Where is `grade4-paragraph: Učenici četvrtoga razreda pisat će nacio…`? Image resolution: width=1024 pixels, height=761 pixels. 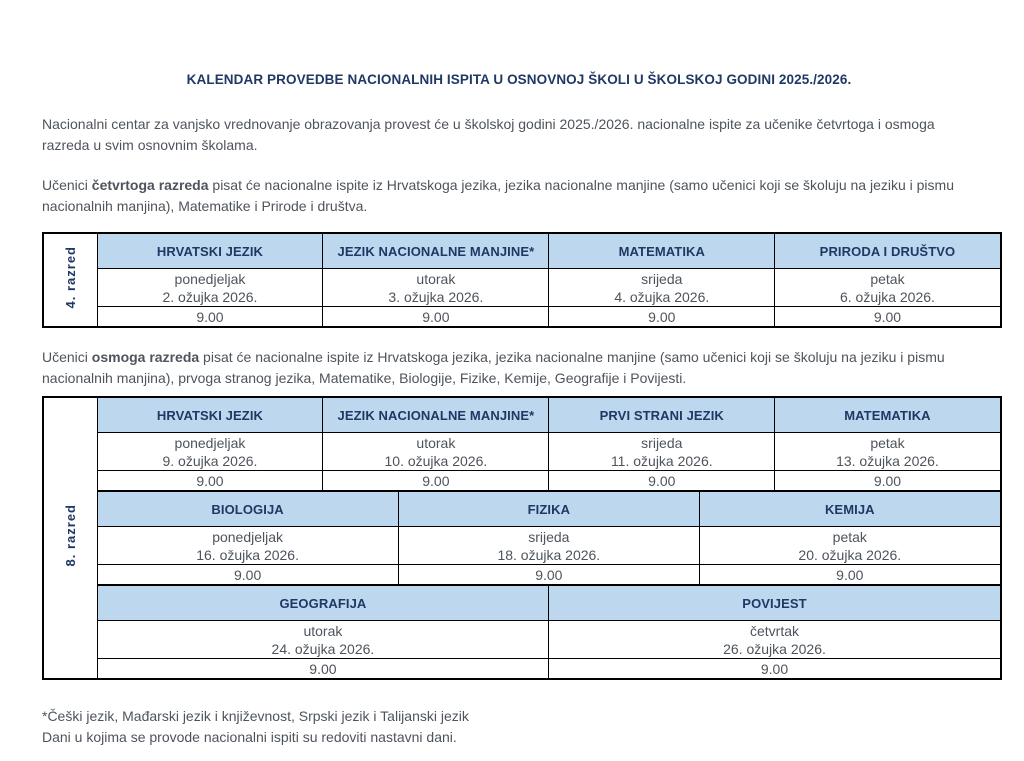 grade4-paragraph: Učenici četvrtoga razreda pisat će nacio… is located at coordinates (504, 196).